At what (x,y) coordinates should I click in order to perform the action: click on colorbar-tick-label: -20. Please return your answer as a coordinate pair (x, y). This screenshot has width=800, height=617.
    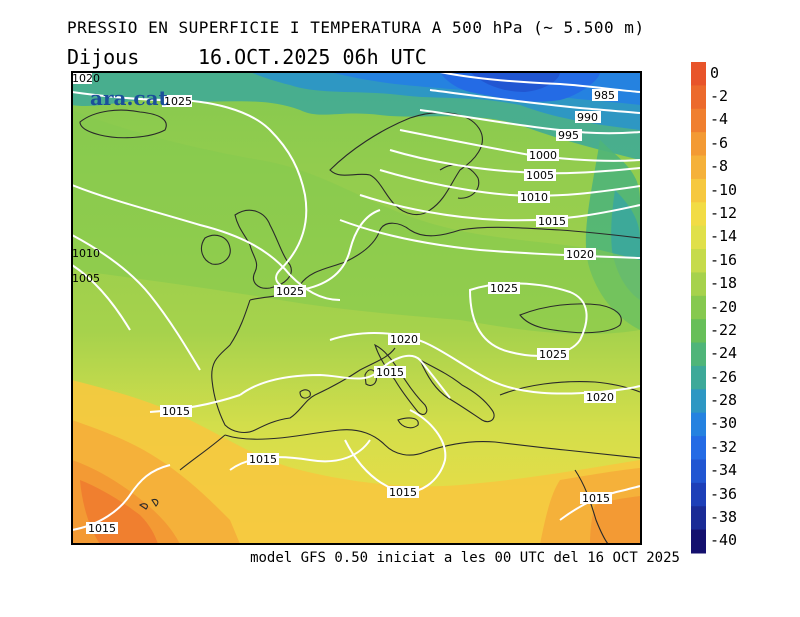
    Looking at the image, I should click on (724, 306).